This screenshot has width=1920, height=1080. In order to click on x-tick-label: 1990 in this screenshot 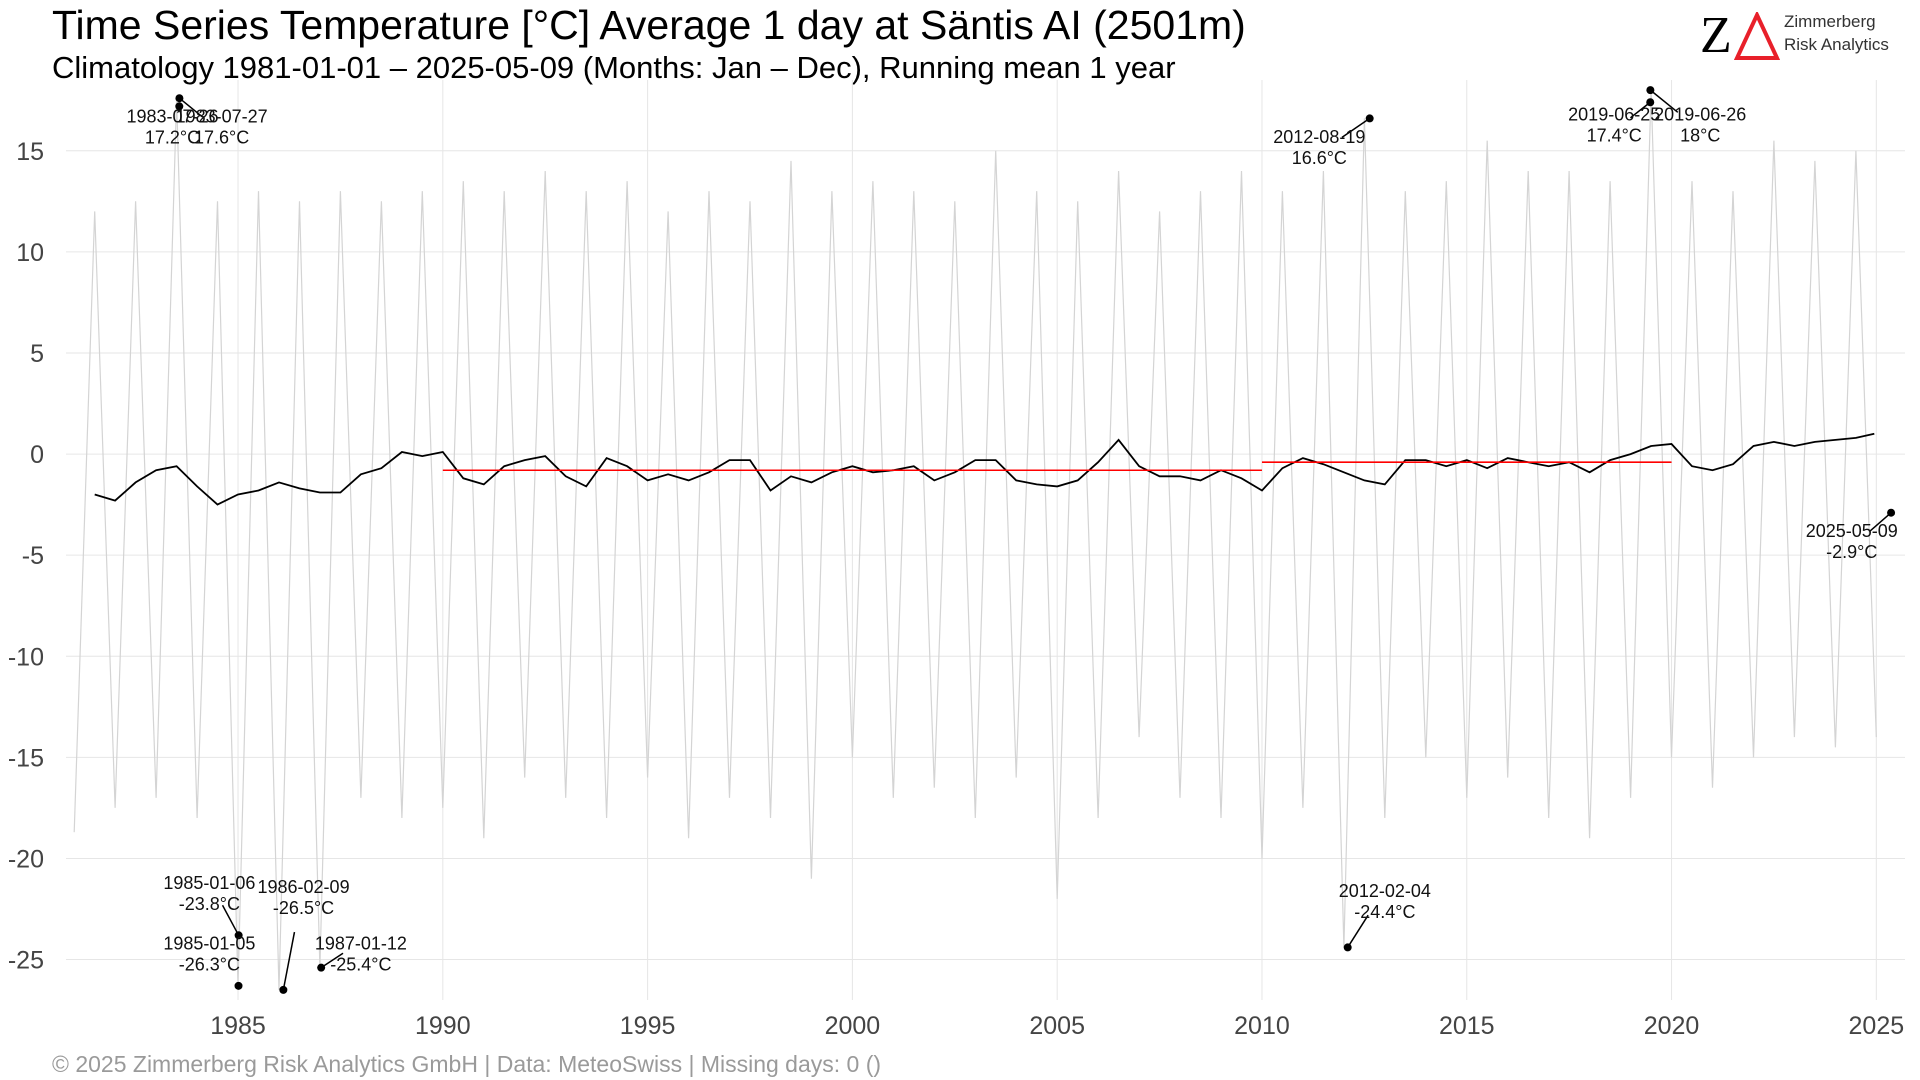, I will do `click(443, 1026)`.